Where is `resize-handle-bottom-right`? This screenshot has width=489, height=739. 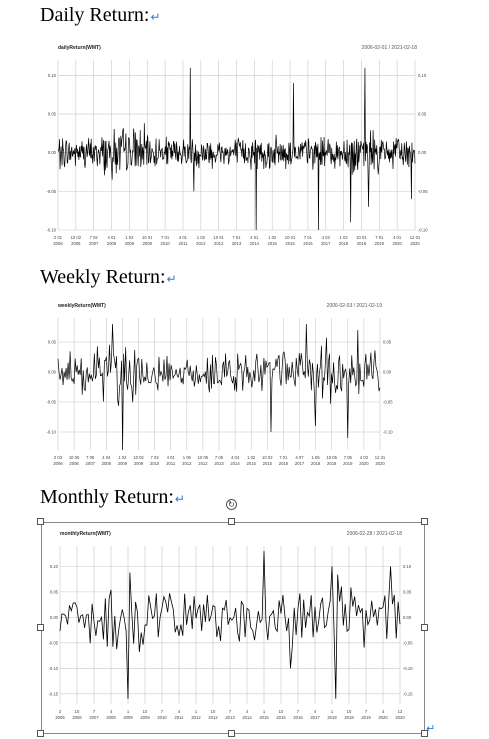
resize-handle-bottom-right is located at coordinates (424, 733).